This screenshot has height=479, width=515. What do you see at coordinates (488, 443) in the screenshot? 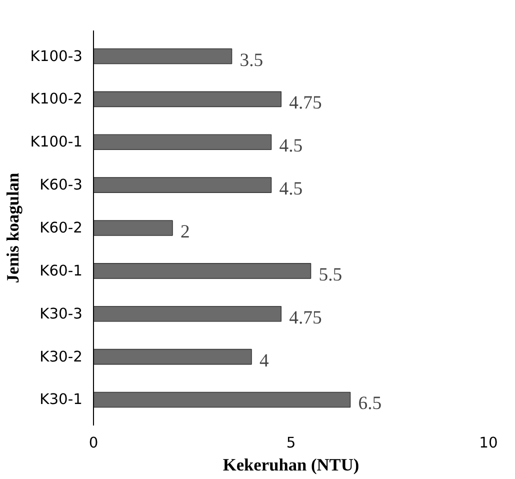
I see `x-tick-label: 10` at bounding box center [488, 443].